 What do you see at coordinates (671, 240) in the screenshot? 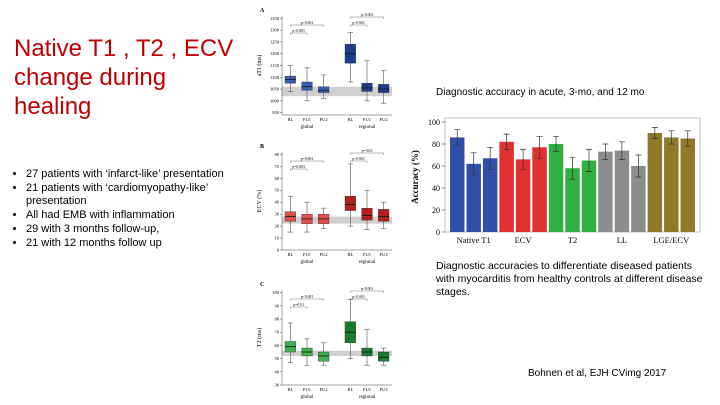
I see `group-label: LGE/ECV` at bounding box center [671, 240].